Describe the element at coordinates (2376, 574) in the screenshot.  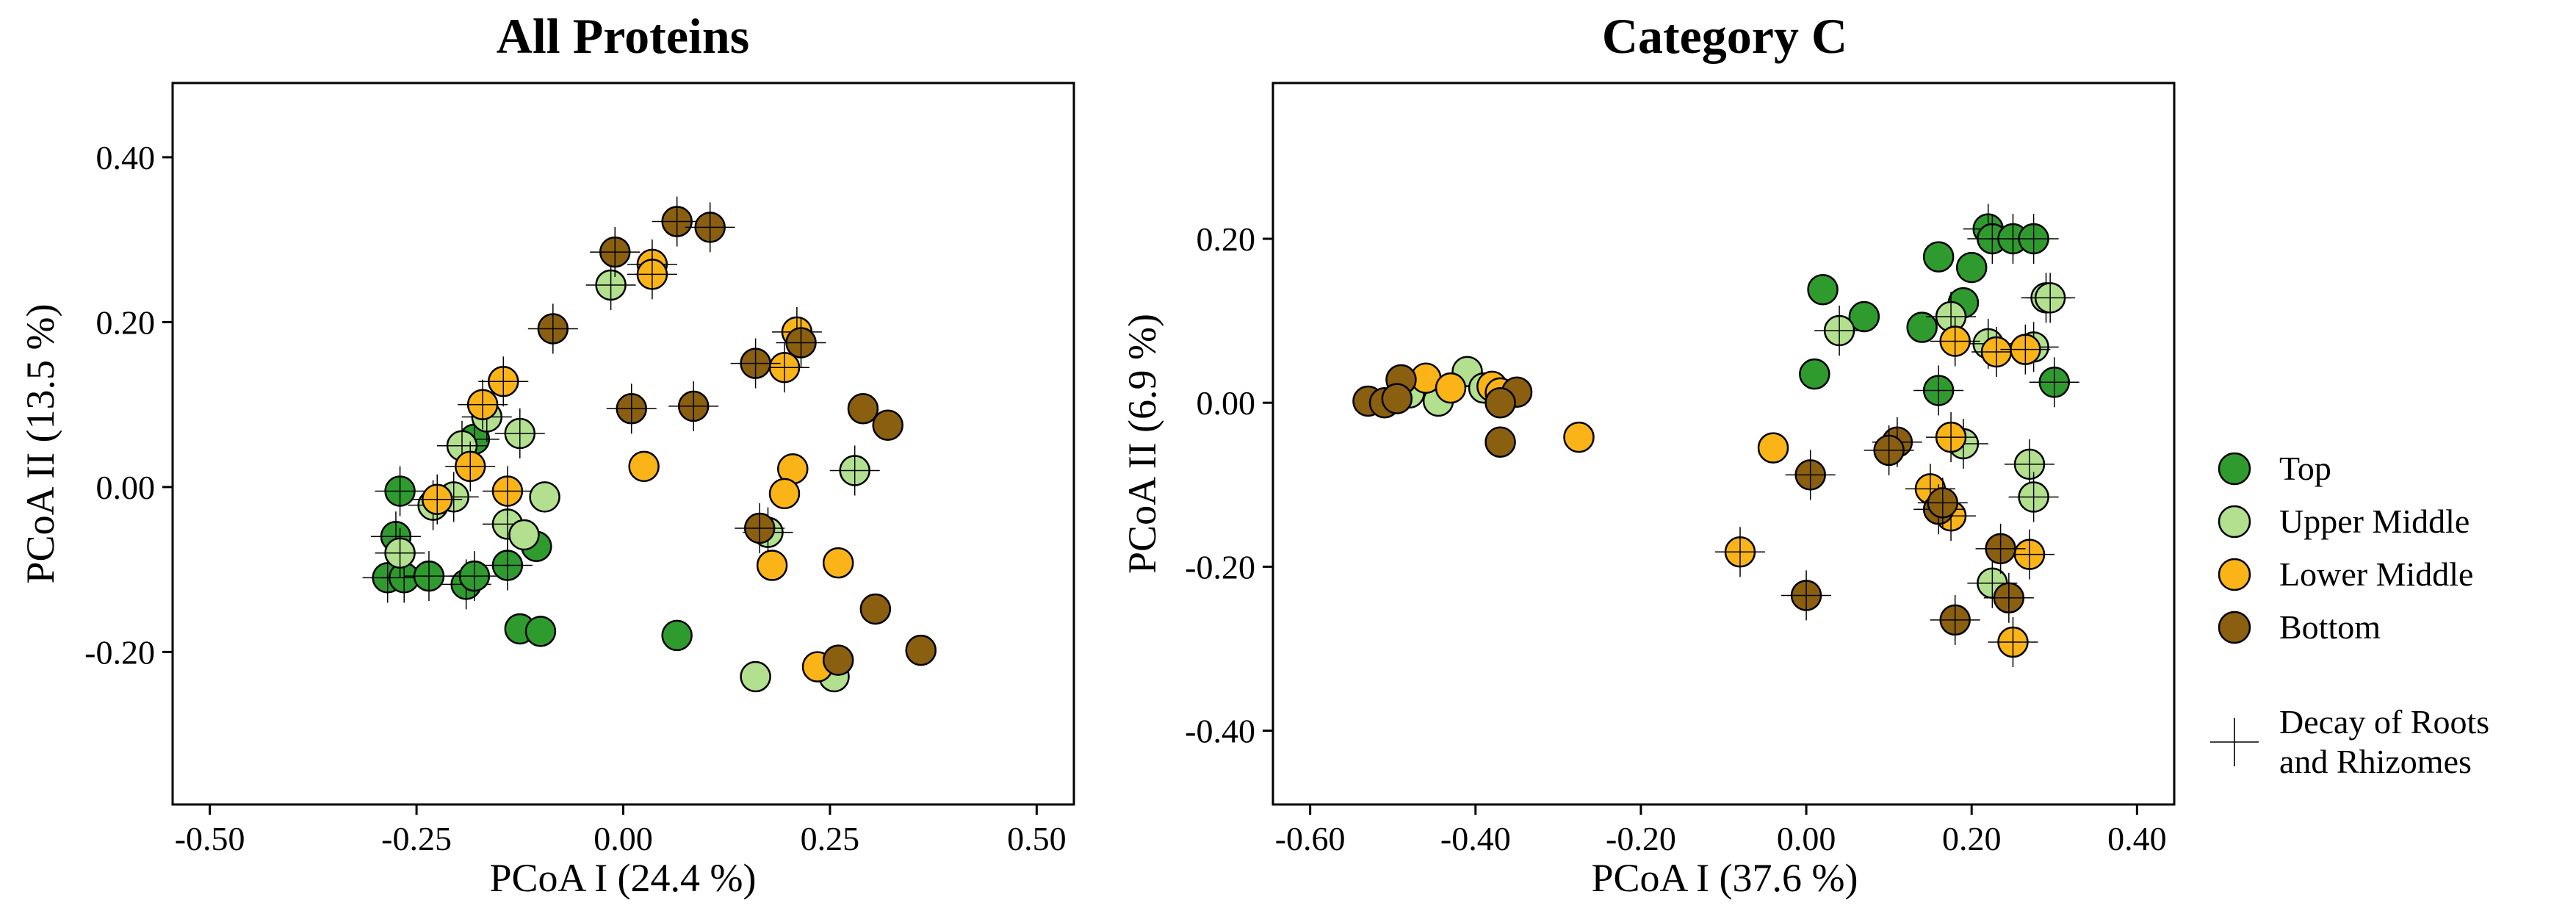
I see `legend-label: Lower Middle` at that location.